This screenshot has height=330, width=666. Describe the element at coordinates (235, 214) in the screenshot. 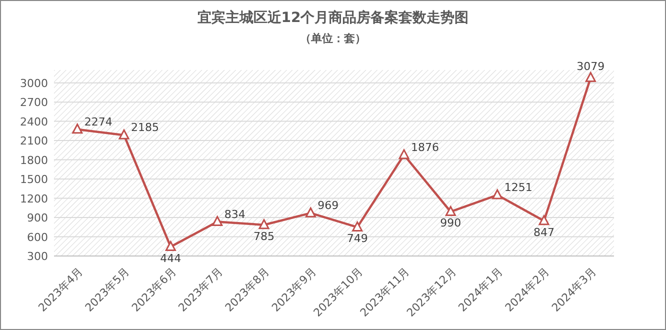

I see `data-label: 834` at that location.